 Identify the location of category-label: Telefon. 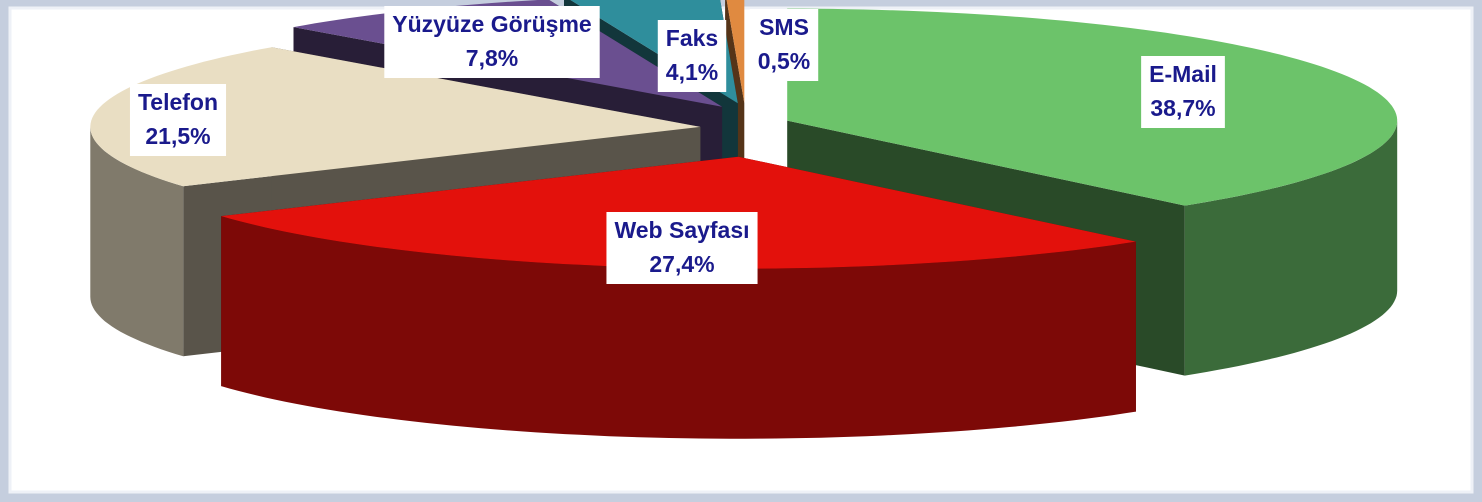
(178, 102).